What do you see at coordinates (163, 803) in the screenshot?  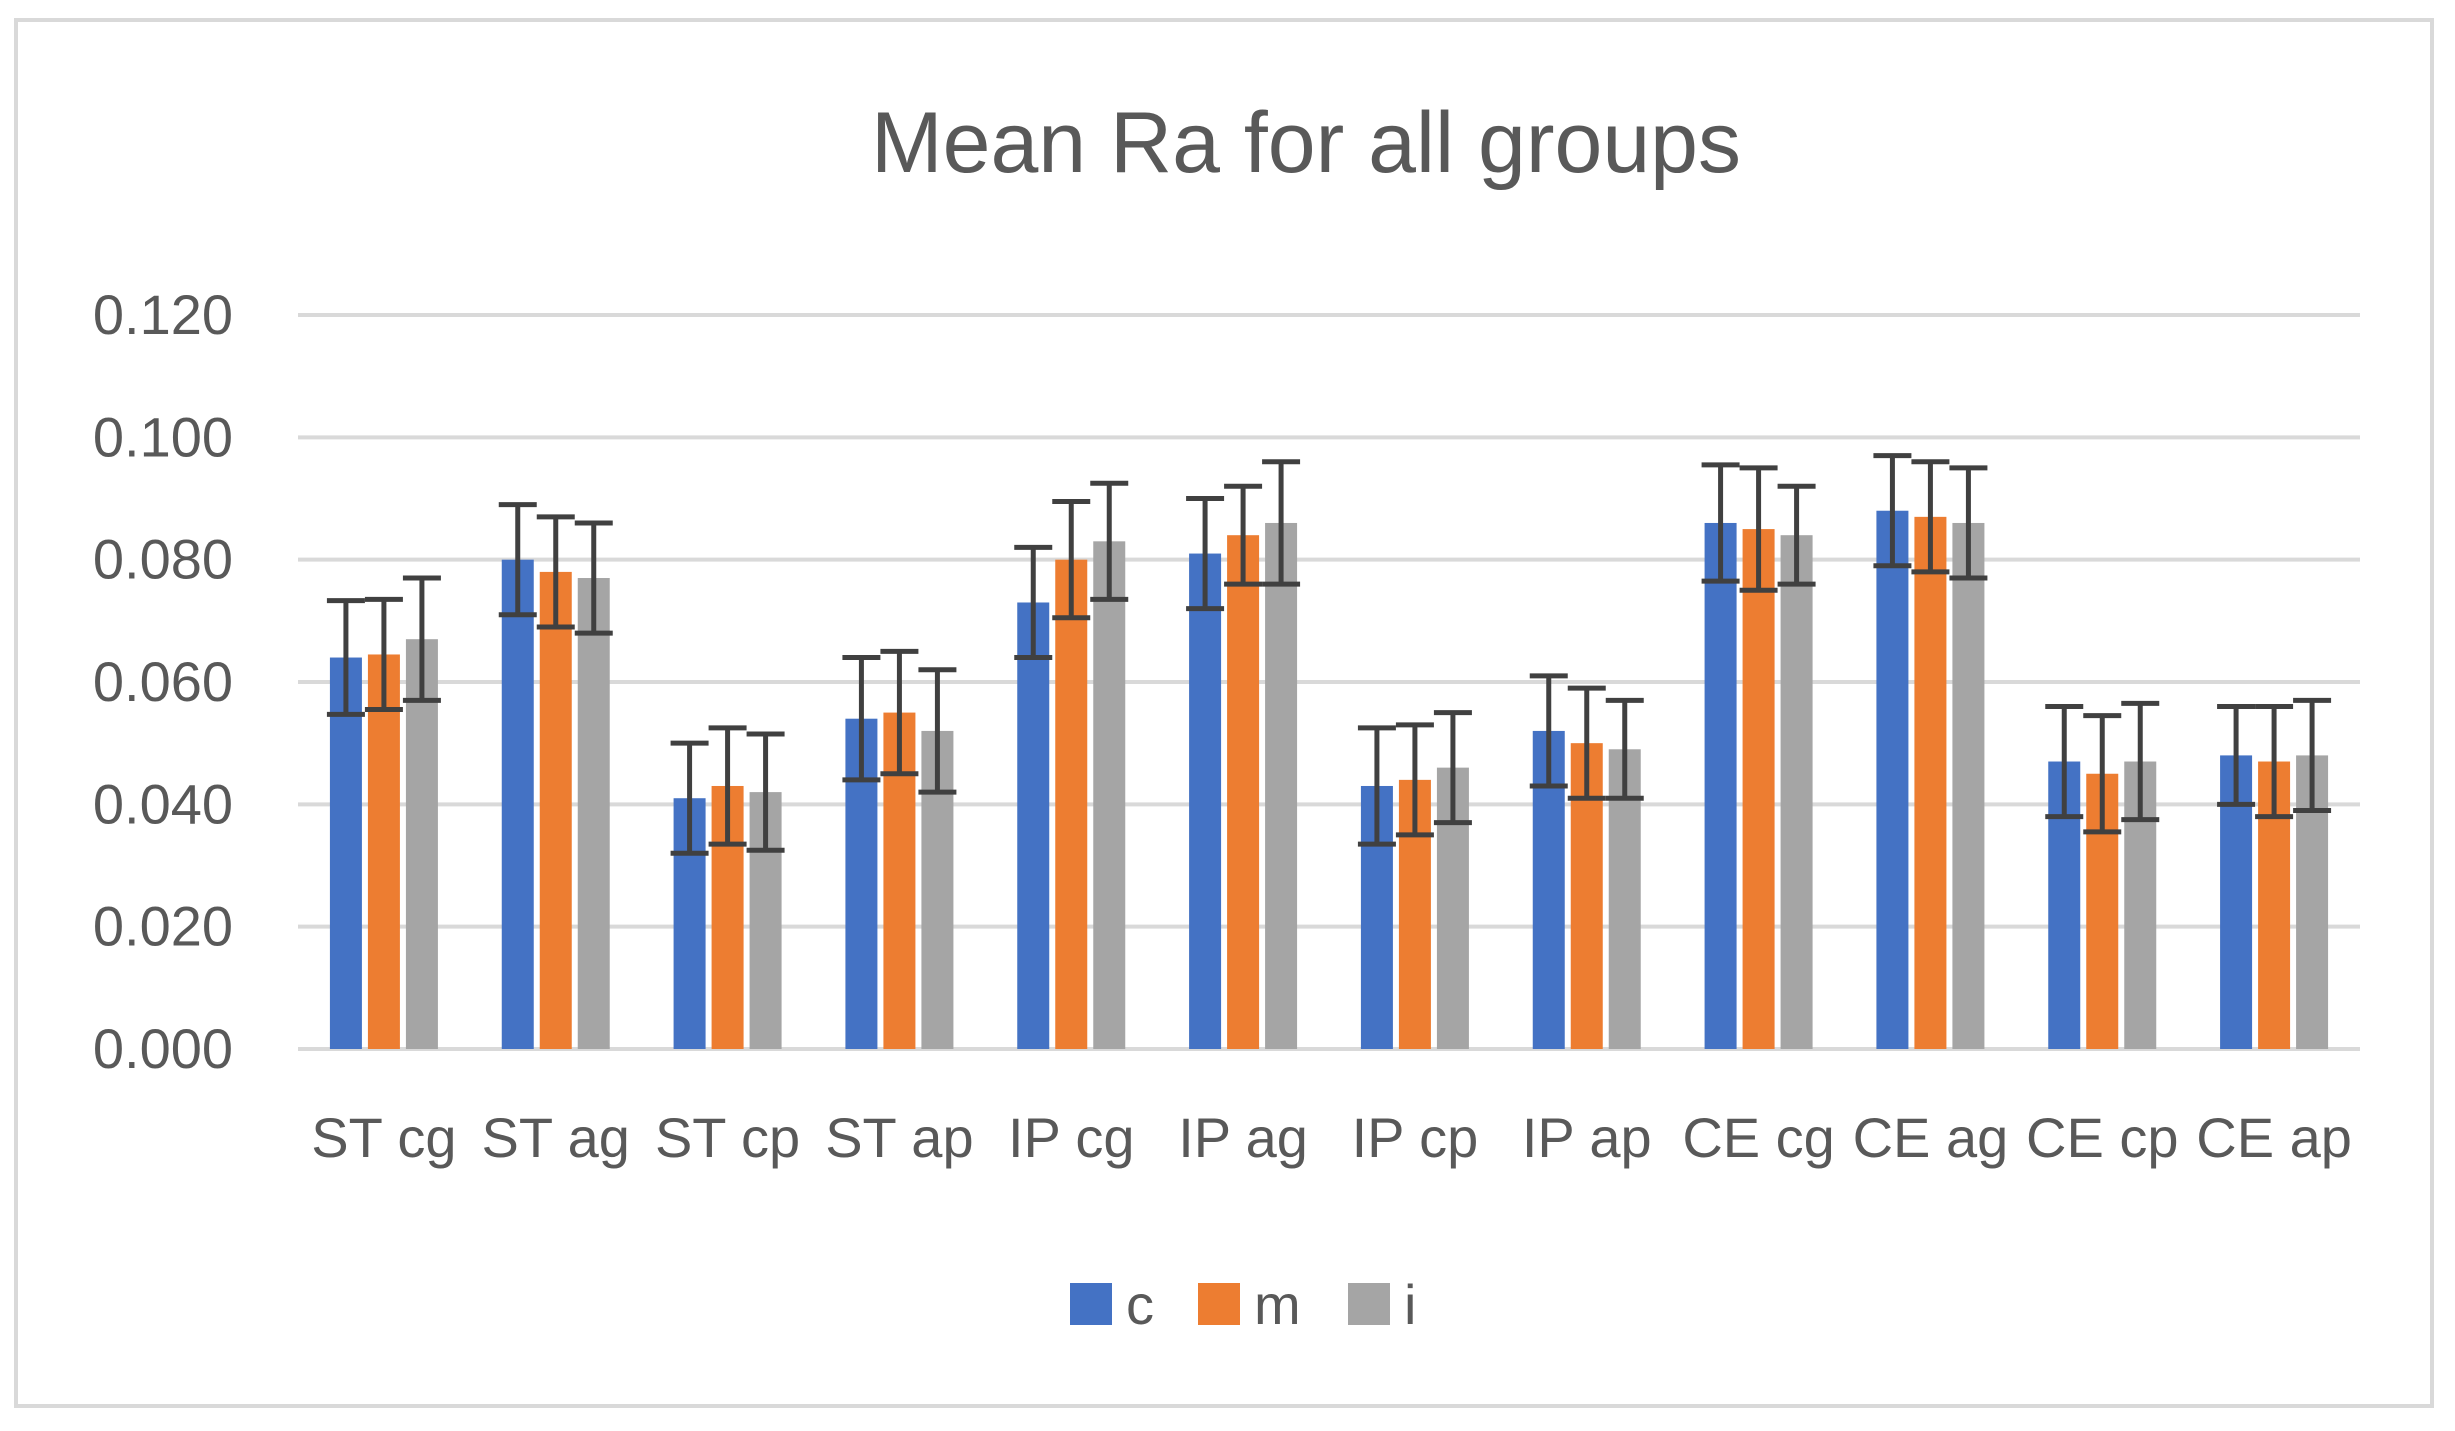 I see `y-tick-label: 0.040` at bounding box center [163, 803].